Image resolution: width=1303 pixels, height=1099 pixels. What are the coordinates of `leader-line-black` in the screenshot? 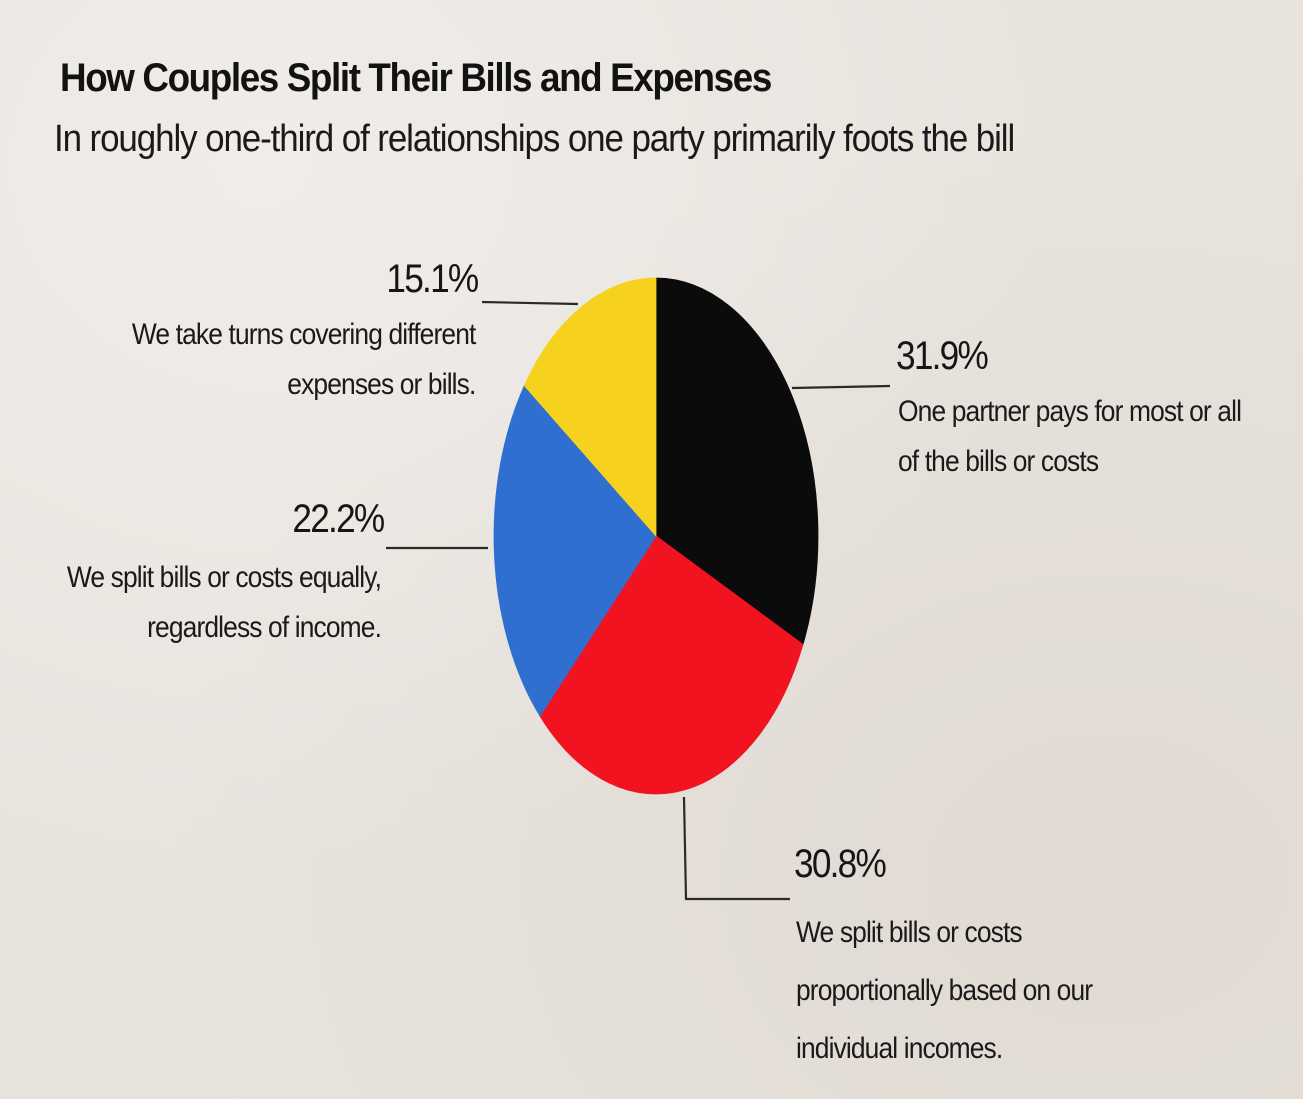 It's located at (841, 387).